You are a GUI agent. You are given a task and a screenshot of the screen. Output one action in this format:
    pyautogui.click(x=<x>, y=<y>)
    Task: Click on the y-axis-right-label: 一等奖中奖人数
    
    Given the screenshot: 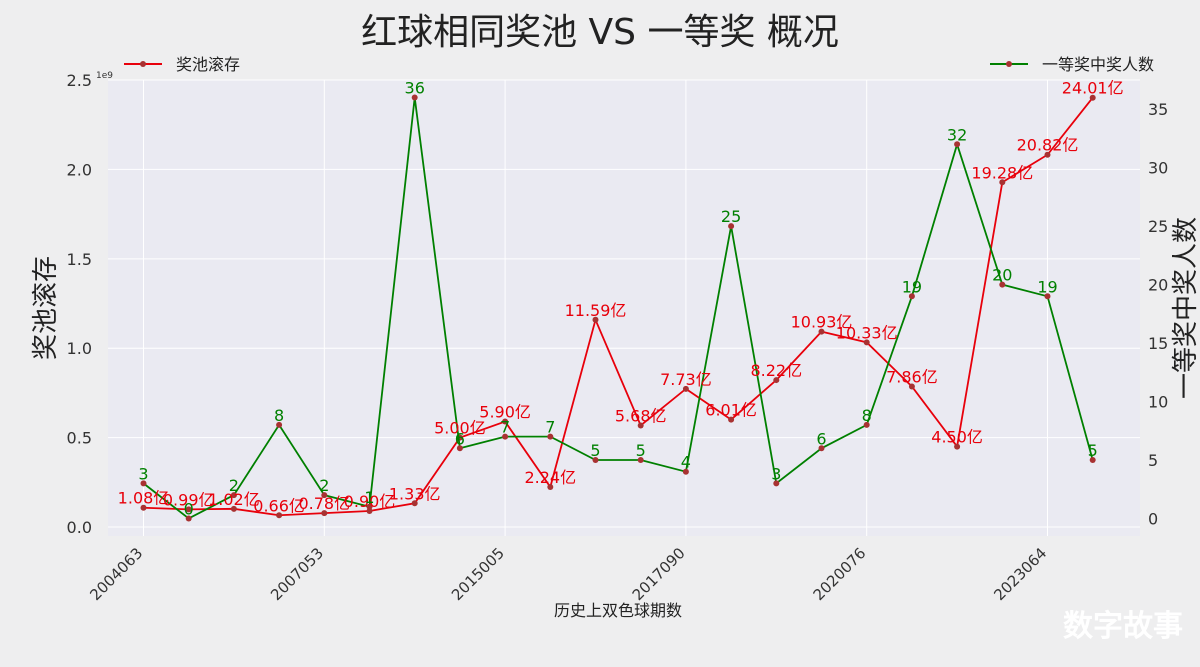 What is the action you would take?
    pyautogui.click(x=1185, y=308)
    